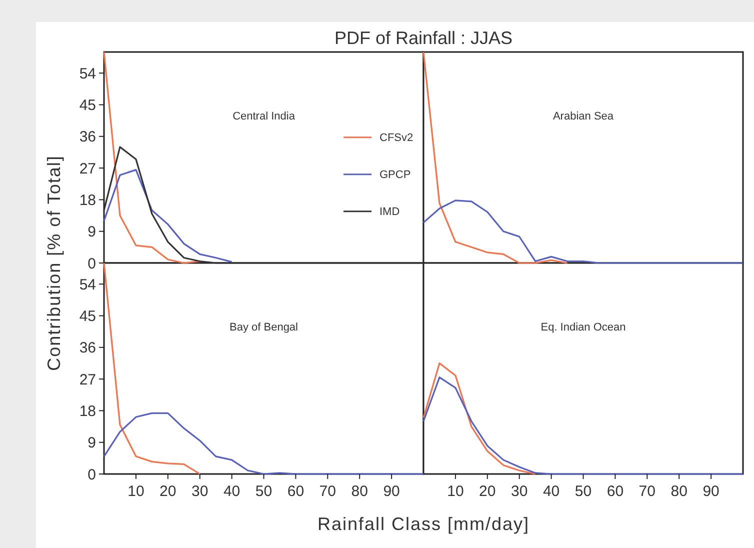 This screenshot has width=754, height=548. I want to click on text: Eq. Indian Ocean, so click(583, 328).